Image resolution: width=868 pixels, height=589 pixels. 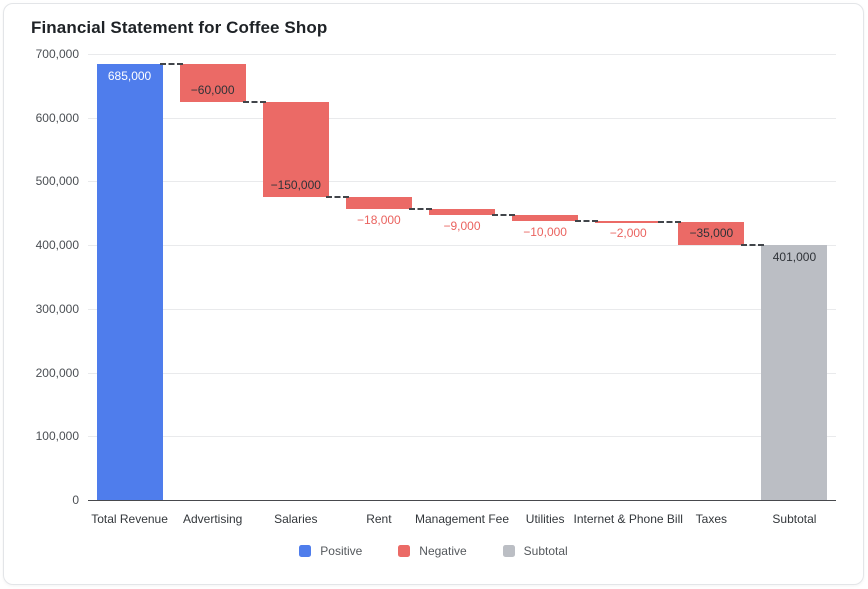 What do you see at coordinates (379, 519) in the screenshot?
I see `x-label-rent: Rent` at bounding box center [379, 519].